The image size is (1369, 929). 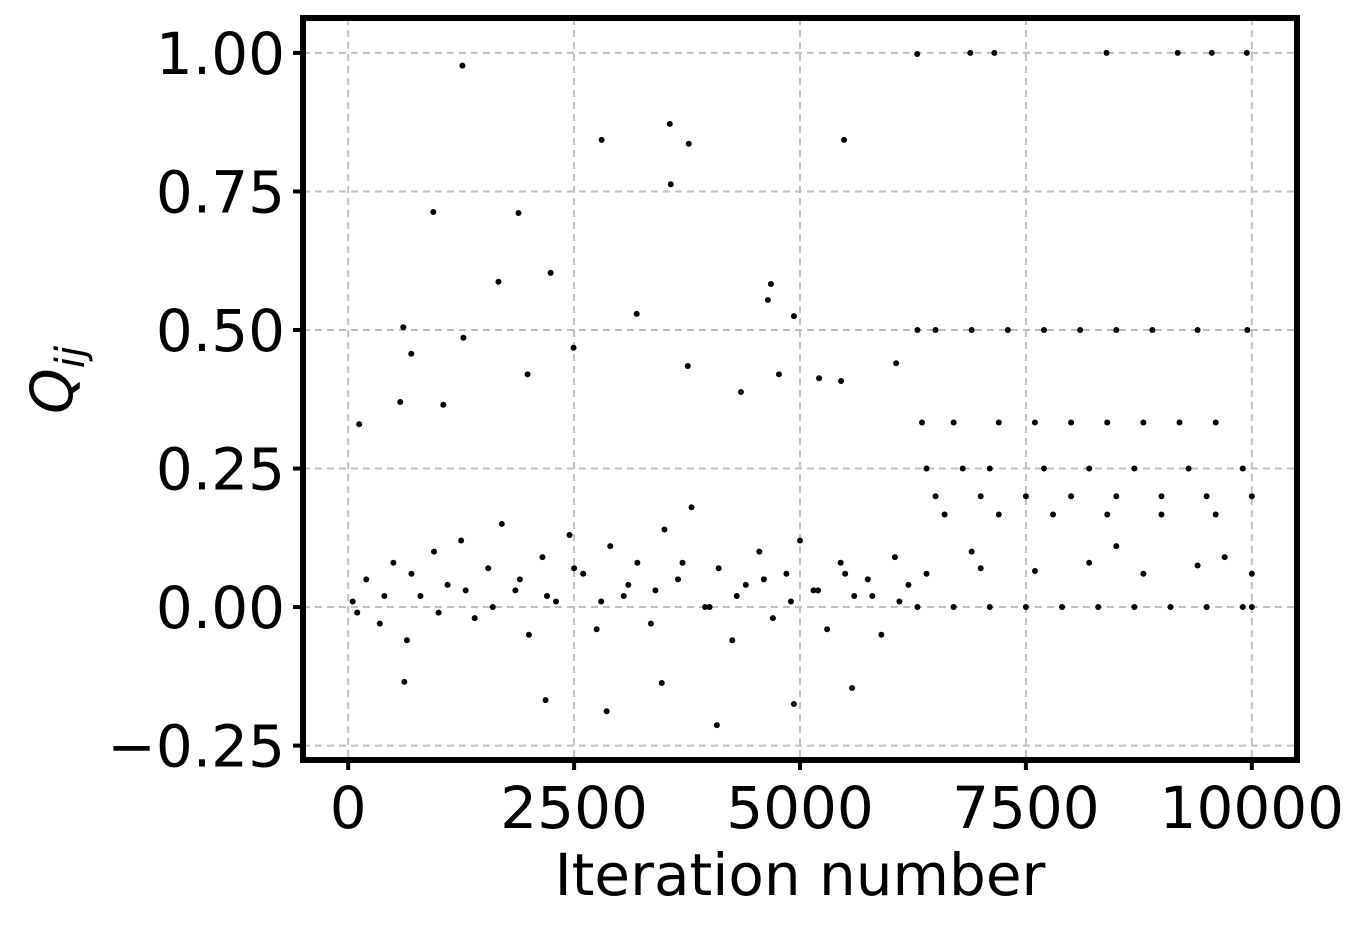 I want to click on x-tick-label: 10000, so click(x=1252, y=808).